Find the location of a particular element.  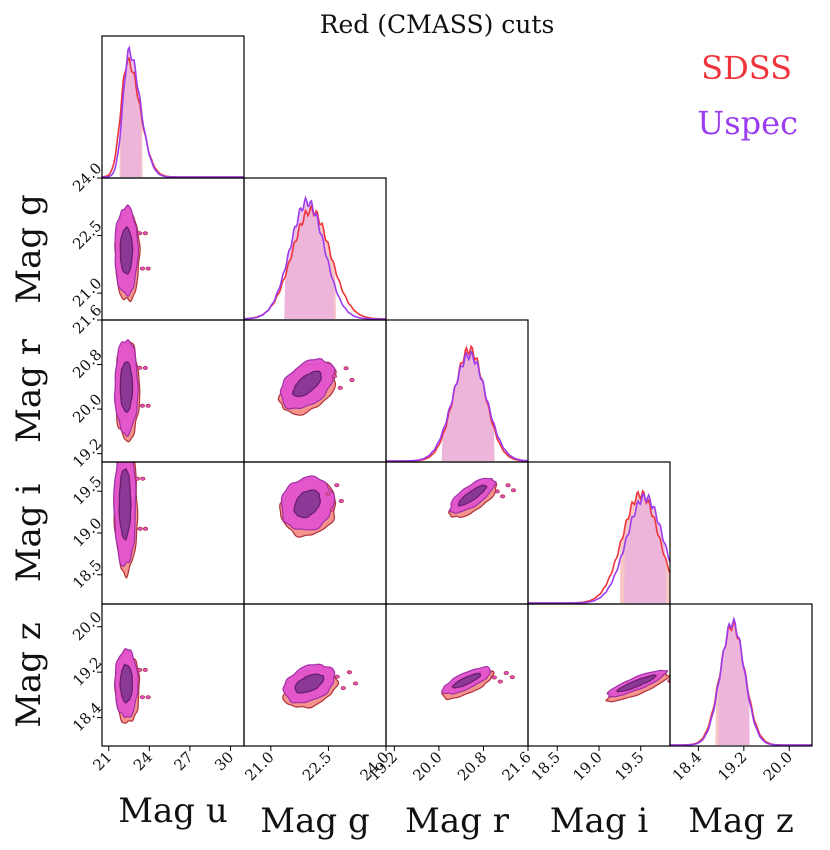

y-axis-label-3: Mag i is located at coordinates (29, 533).